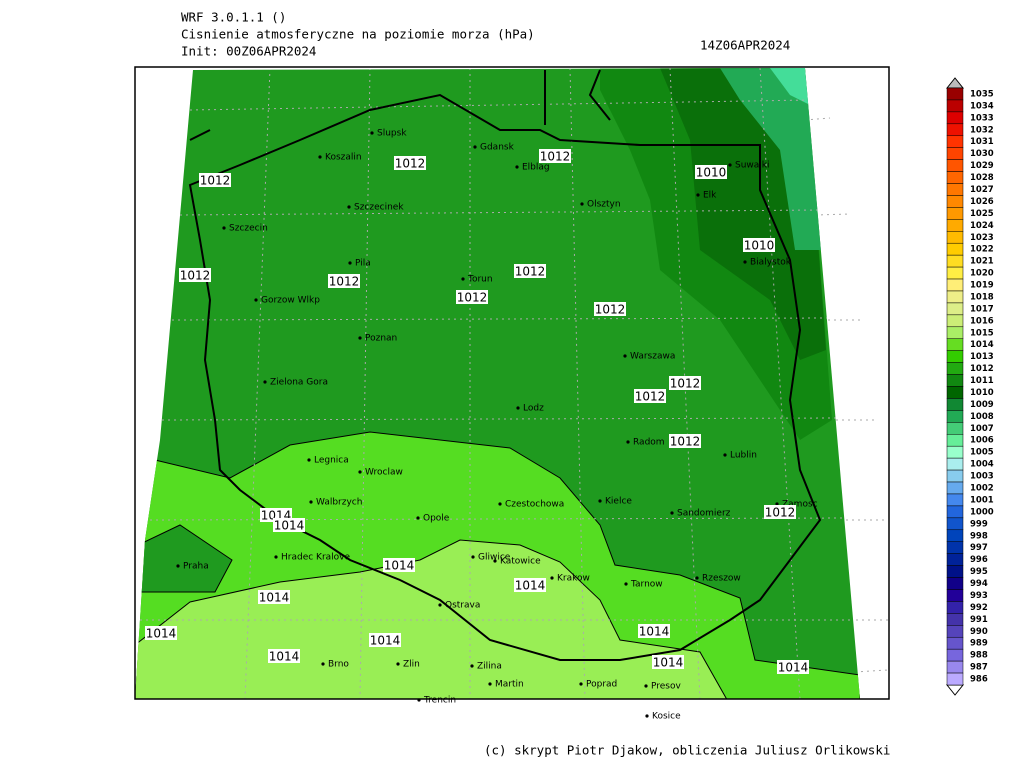 This screenshot has height=768, width=1024. I want to click on colorbar-label: 999, so click(979, 524).